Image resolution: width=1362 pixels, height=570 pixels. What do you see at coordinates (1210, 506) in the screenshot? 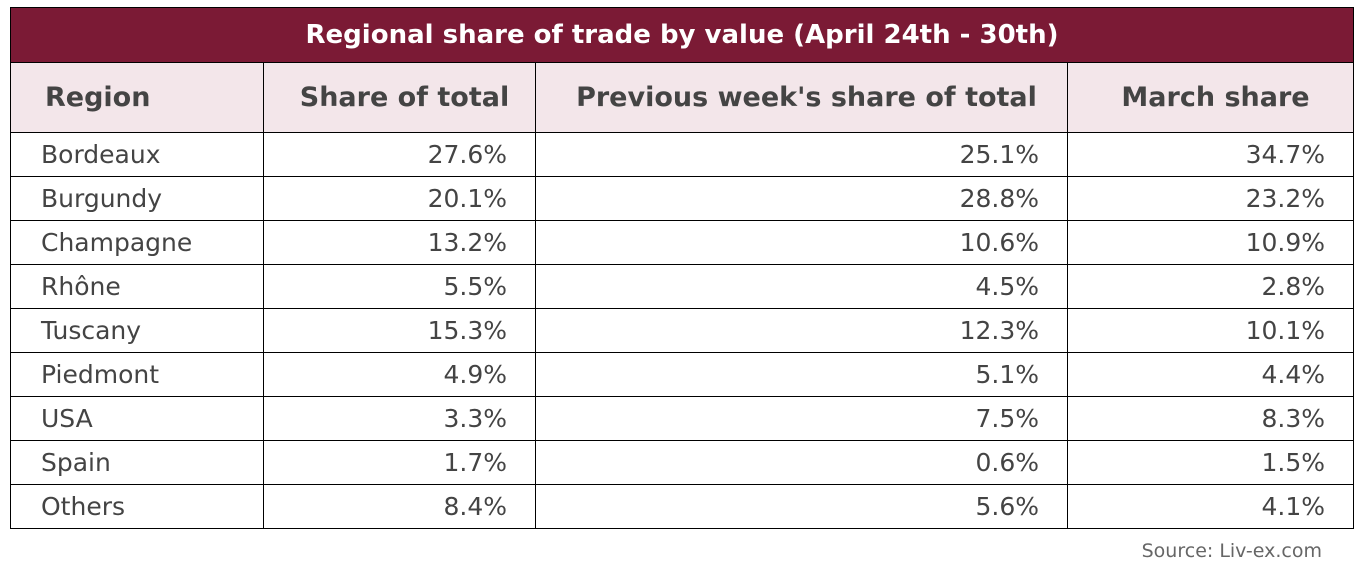
I see `march-share-cell: 4.1%` at bounding box center [1210, 506].